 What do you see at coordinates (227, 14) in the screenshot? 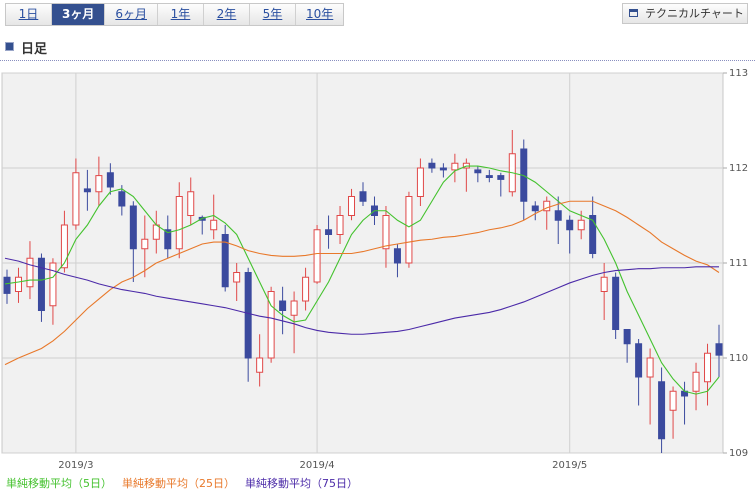
I see `period-tab: 2年` at bounding box center [227, 14].